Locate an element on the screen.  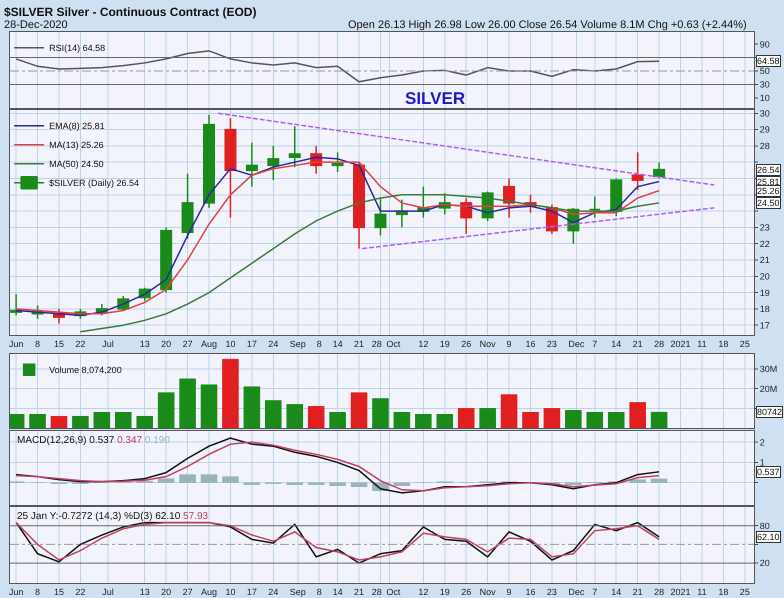
annotation: 25.81 is located at coordinates (768, 182).